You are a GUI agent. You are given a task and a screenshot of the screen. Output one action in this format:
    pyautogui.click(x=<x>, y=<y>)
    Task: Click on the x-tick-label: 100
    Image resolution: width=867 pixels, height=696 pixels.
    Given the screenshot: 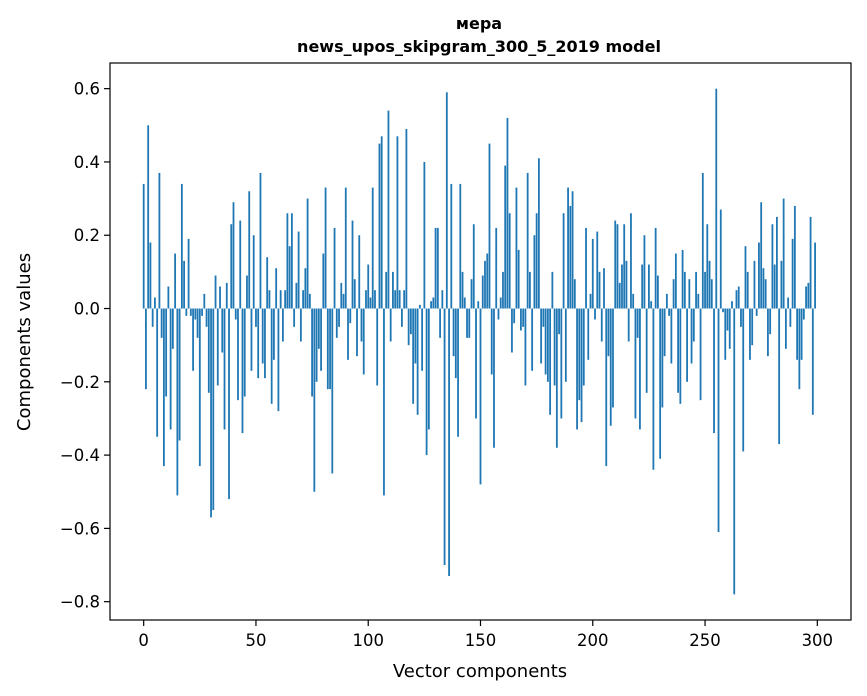 What is the action you would take?
    pyautogui.click(x=368, y=640)
    